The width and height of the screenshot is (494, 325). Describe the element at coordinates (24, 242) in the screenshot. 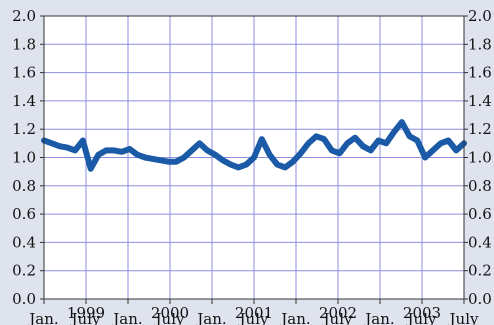

I see `y-tick-label-left: 0.4` at that location.